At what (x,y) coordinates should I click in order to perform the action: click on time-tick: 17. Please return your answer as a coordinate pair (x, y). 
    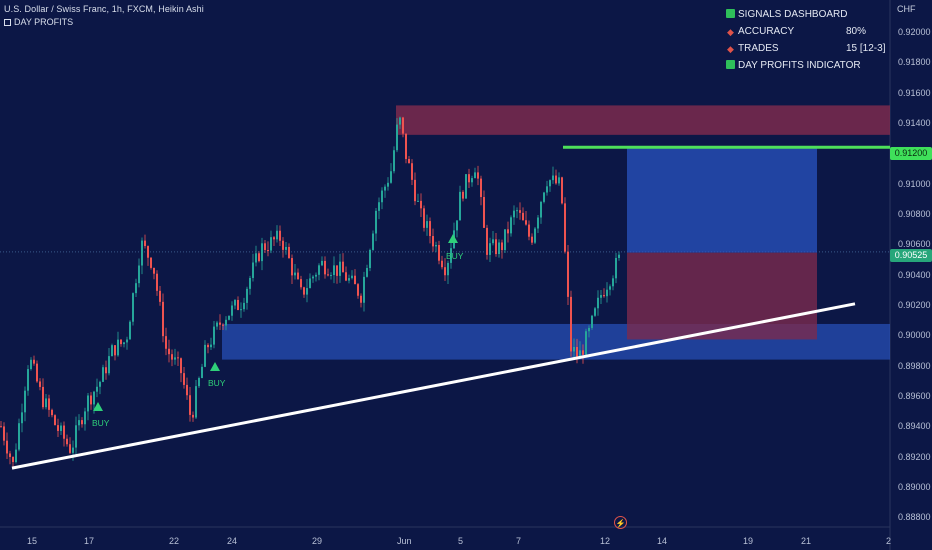
    Looking at the image, I should click on (89, 541).